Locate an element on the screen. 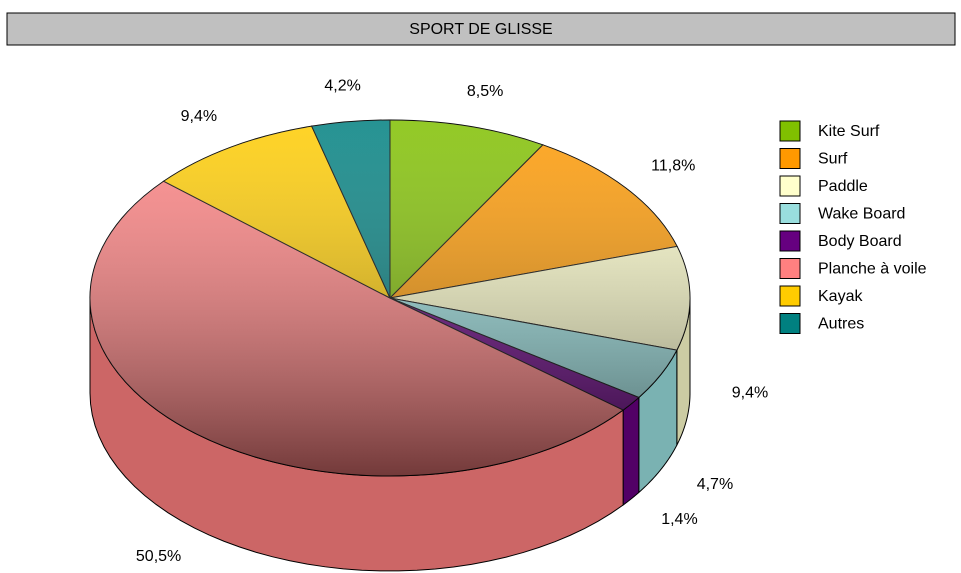 The height and width of the screenshot is (573, 961). chart-title: SPORT DE GLISSE is located at coordinates (480, 29).